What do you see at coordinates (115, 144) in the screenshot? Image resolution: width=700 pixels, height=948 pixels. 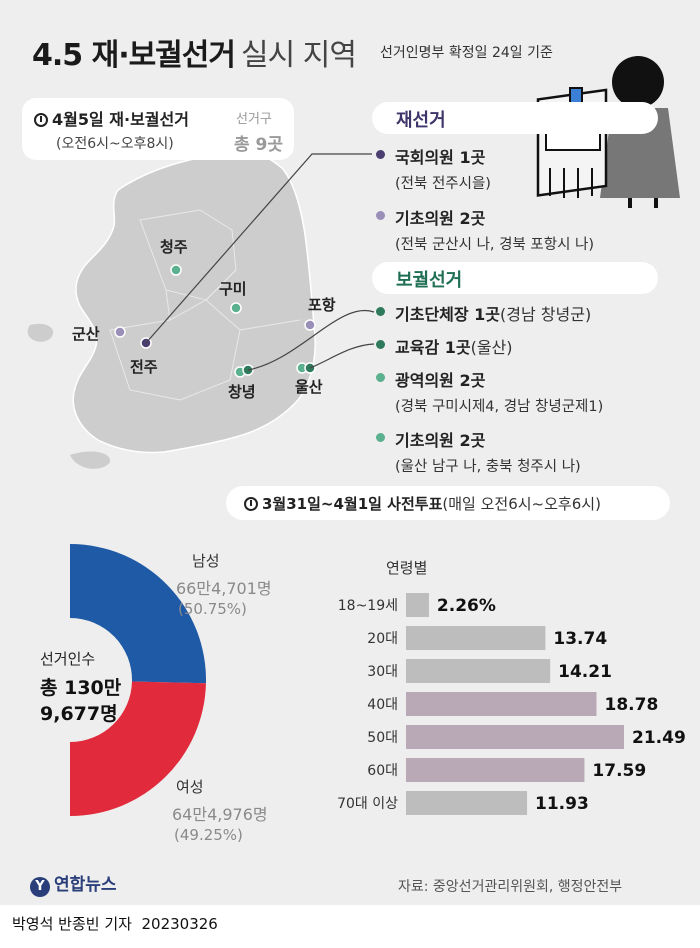 I see `voting-hours: (오전6시~오후8시)` at bounding box center [115, 144].